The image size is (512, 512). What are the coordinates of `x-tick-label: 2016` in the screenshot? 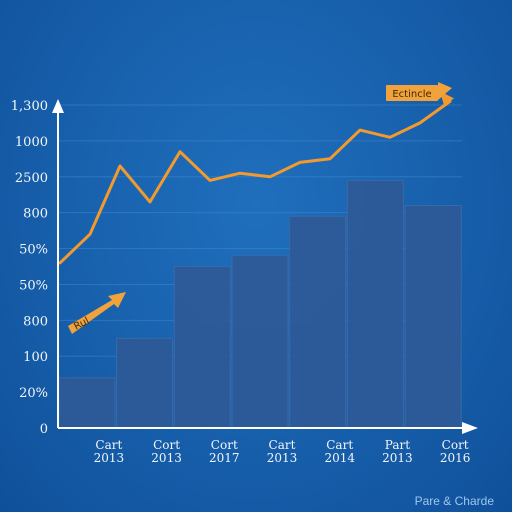 It's located at (455, 458).